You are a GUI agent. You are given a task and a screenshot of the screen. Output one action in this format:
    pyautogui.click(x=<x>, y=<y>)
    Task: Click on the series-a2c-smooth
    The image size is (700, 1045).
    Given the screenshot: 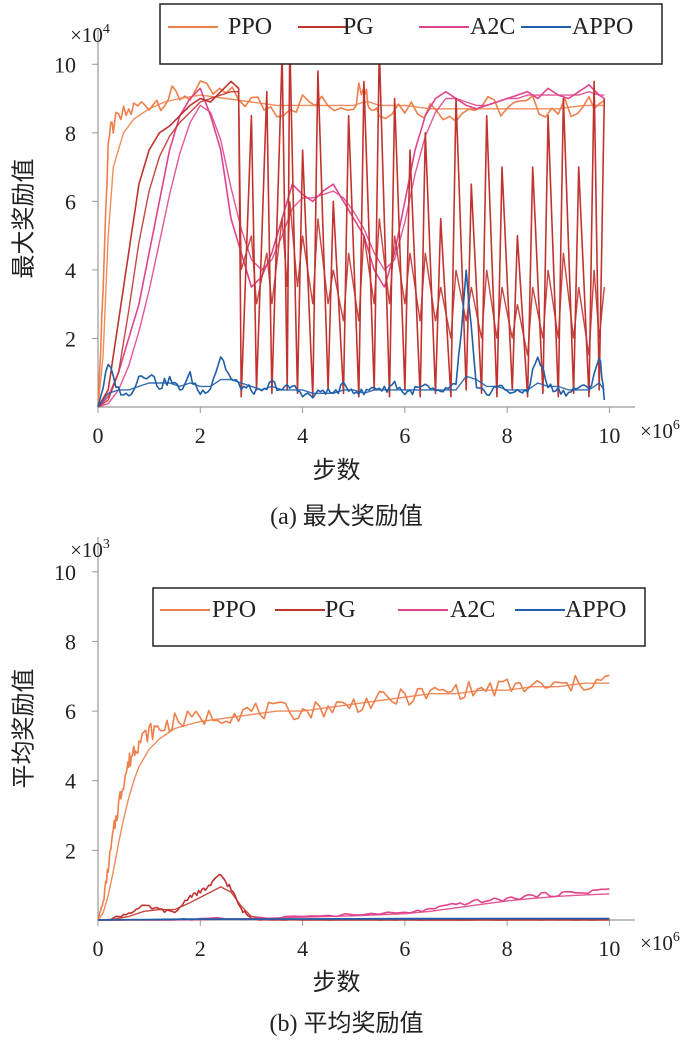 What is the action you would take?
    pyautogui.click(x=354, y=907)
    